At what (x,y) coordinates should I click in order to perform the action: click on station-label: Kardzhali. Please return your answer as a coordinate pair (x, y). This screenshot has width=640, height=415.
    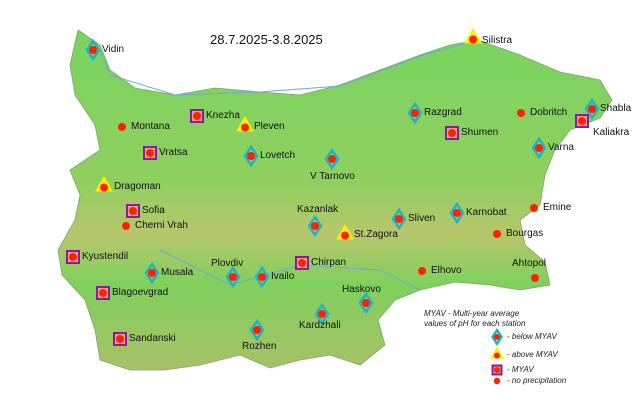
    Looking at the image, I should click on (320, 325).